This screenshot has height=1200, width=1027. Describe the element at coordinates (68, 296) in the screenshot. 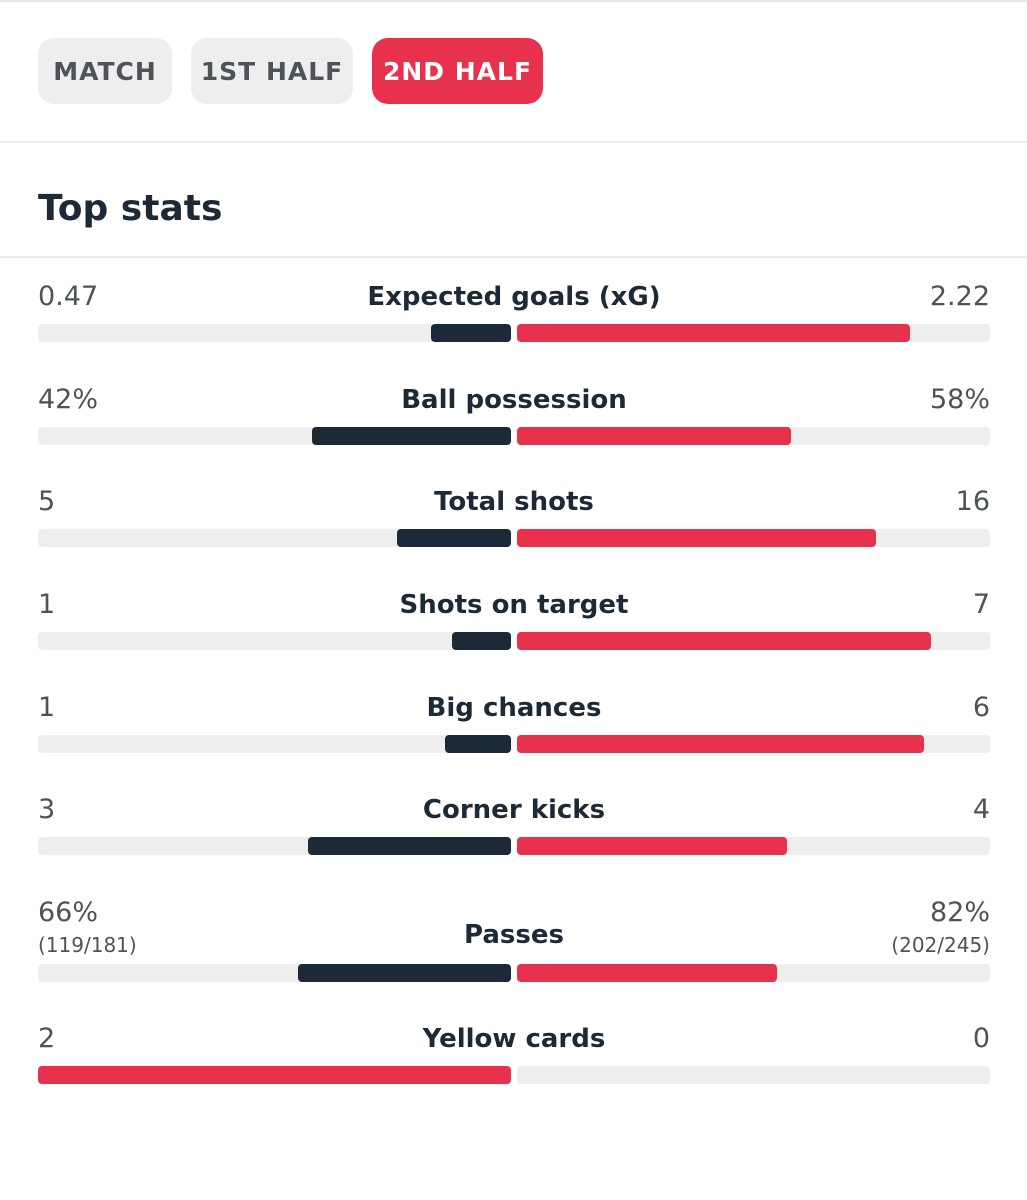

I see `stat-home-value: 0.47` at that location.